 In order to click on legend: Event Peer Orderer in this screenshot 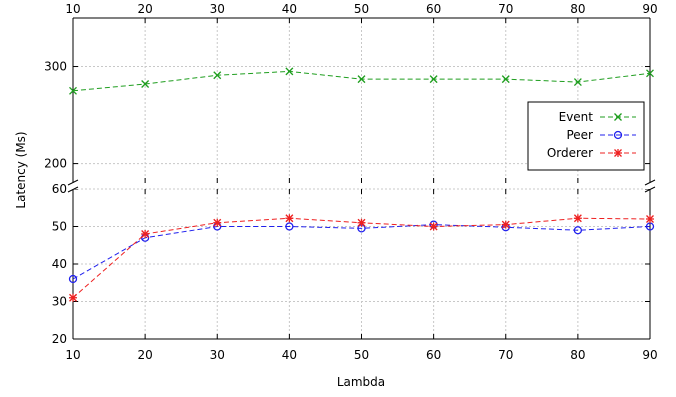, I will do `click(586, 136)`.